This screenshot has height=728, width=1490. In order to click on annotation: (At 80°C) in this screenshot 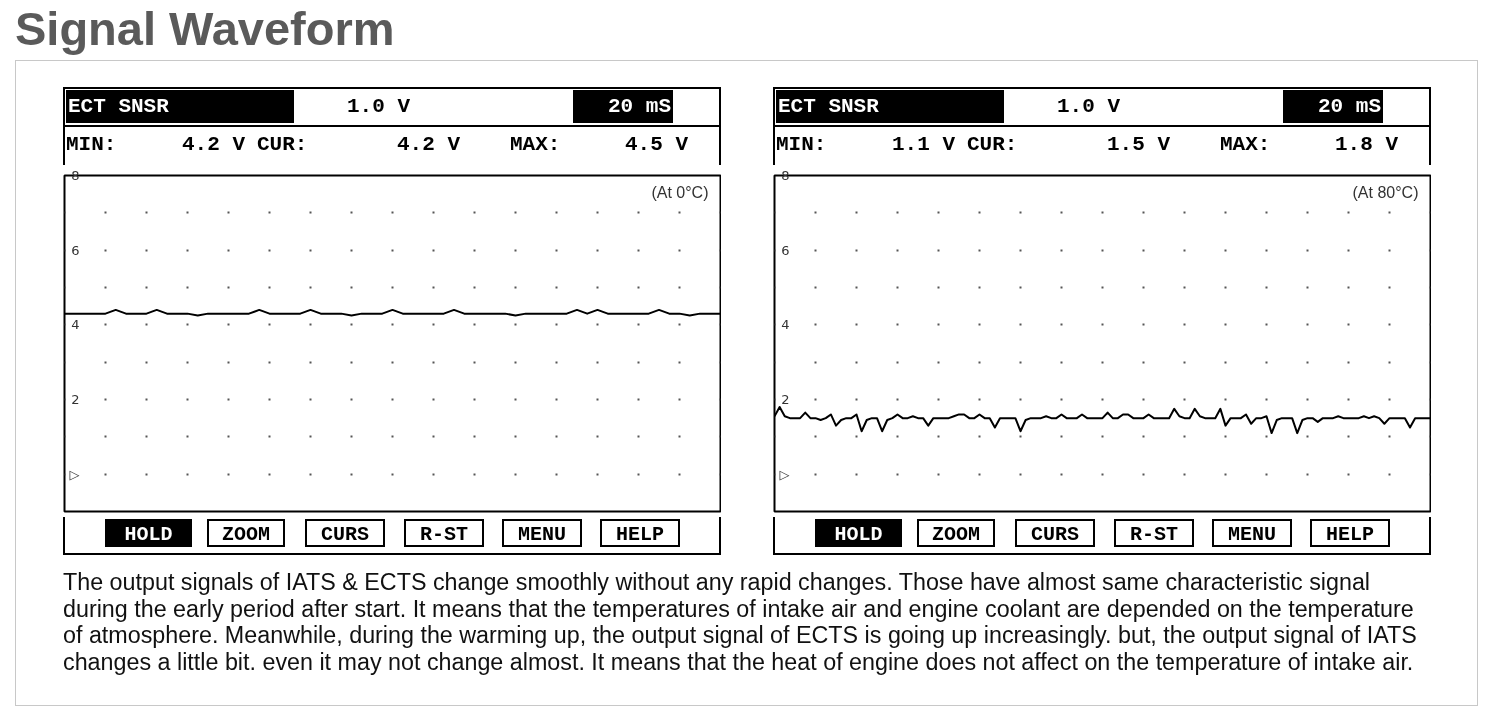, I will do `click(1385, 192)`.